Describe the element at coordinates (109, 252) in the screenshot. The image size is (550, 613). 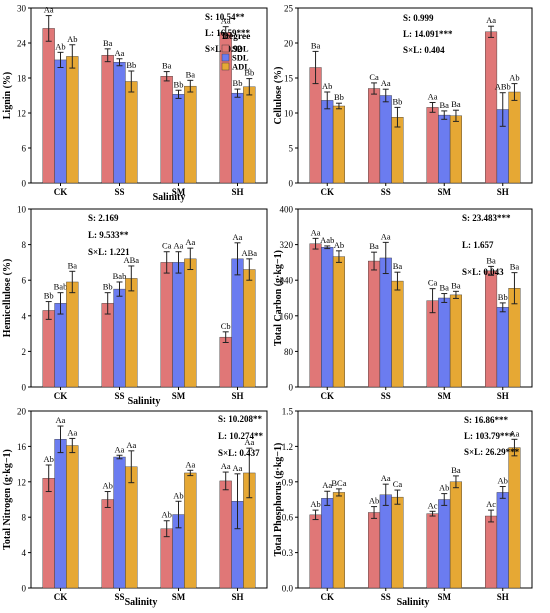
I see `stats-annotation: S×L: 1.221` at that location.